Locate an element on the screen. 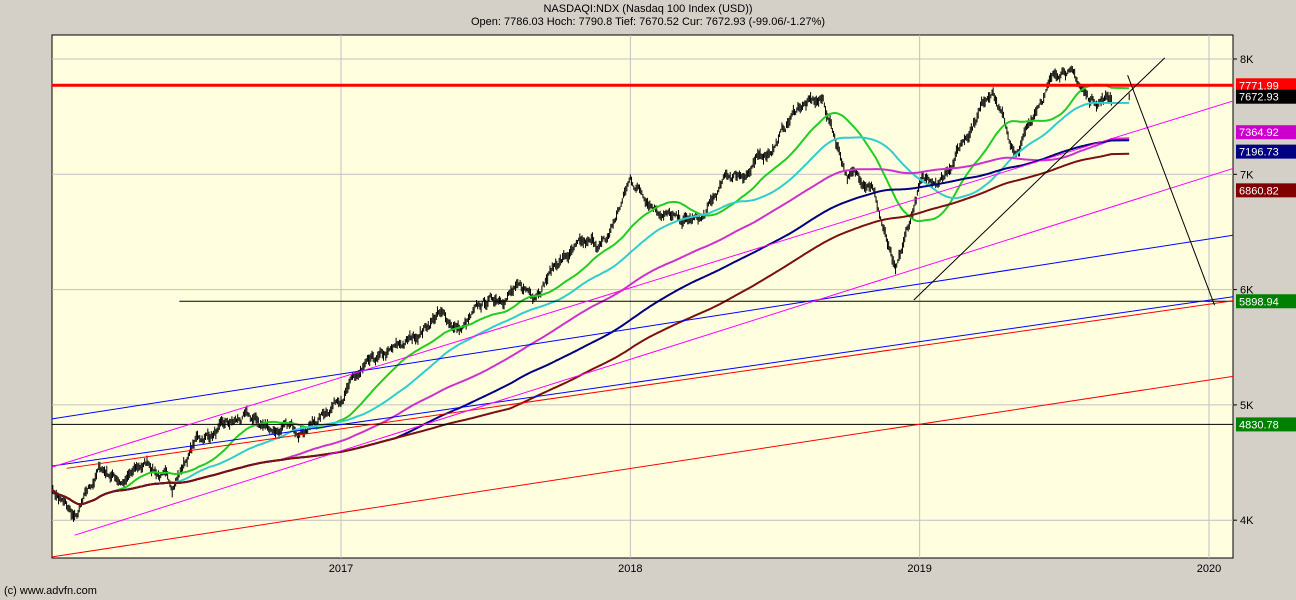  x-tick-label: 2017 is located at coordinates (341, 569).